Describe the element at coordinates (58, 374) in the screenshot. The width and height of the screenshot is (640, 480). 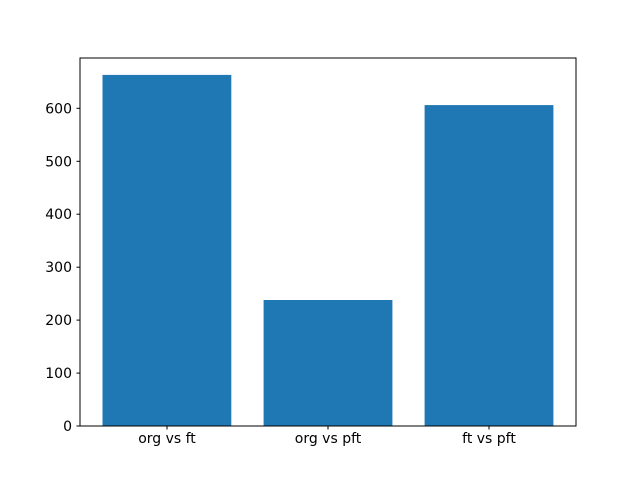
I see `y-tick-label: 100` at that location.